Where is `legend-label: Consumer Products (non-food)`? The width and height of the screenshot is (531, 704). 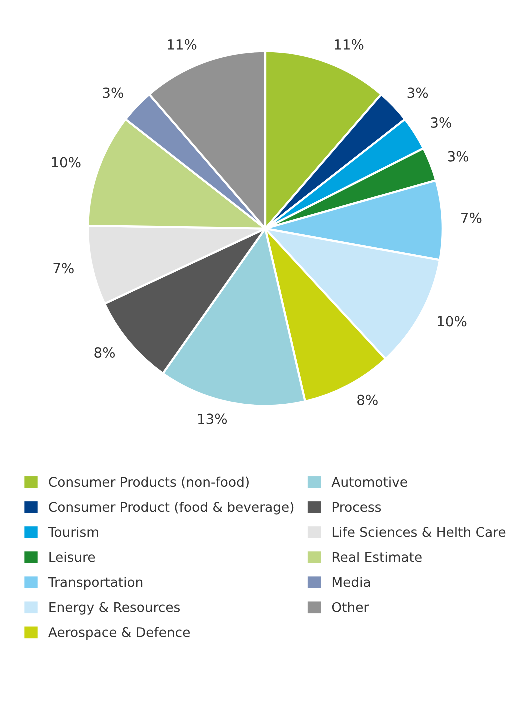 legend-label: Consumer Products (non-food) is located at coordinates (149, 482).